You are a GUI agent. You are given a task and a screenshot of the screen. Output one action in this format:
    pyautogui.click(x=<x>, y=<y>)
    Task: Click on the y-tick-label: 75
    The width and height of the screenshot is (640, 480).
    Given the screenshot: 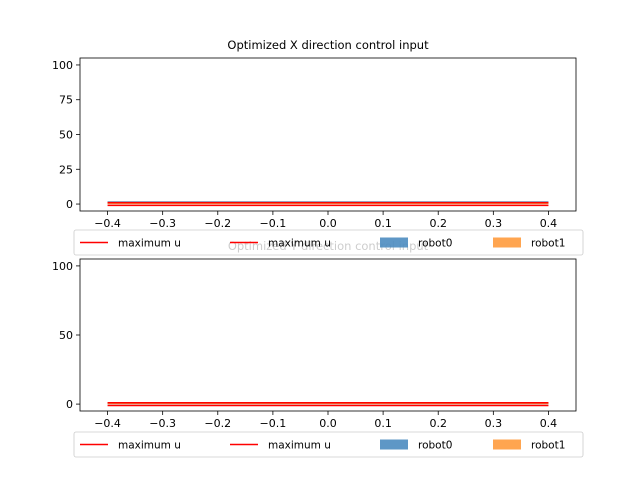 What is the action you would take?
    pyautogui.click(x=66, y=100)
    